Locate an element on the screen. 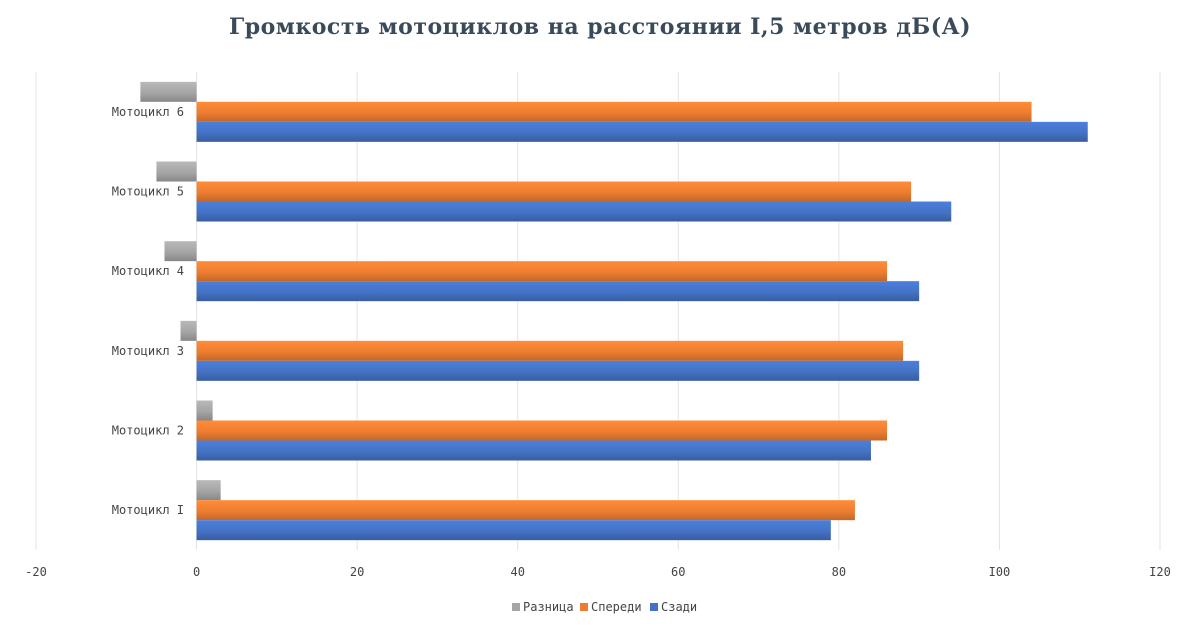 The width and height of the screenshot is (1200, 632). x-tick-label: 40 is located at coordinates (517, 572).